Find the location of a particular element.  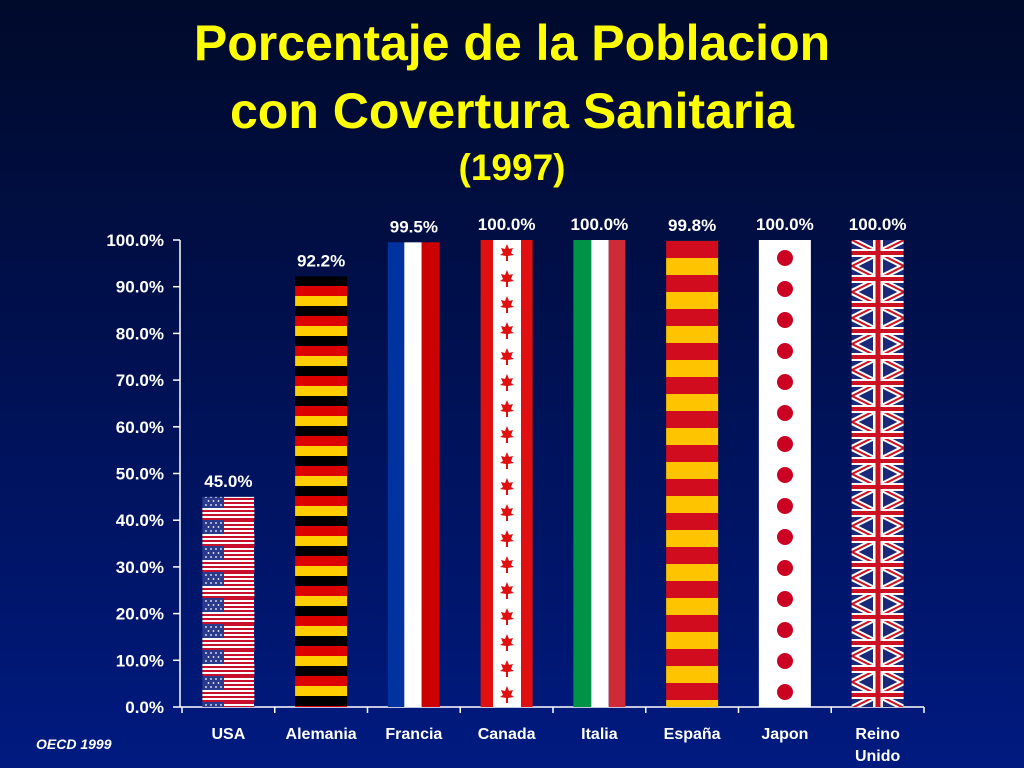

bar-españa is located at coordinates (692, 473).